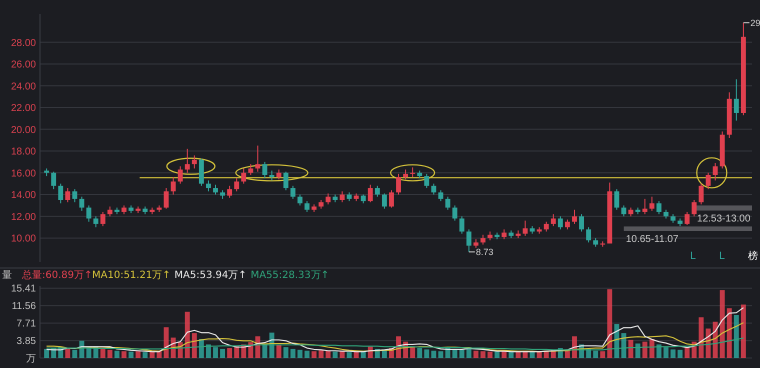  I want to click on annotation: 8.73, so click(485, 252).